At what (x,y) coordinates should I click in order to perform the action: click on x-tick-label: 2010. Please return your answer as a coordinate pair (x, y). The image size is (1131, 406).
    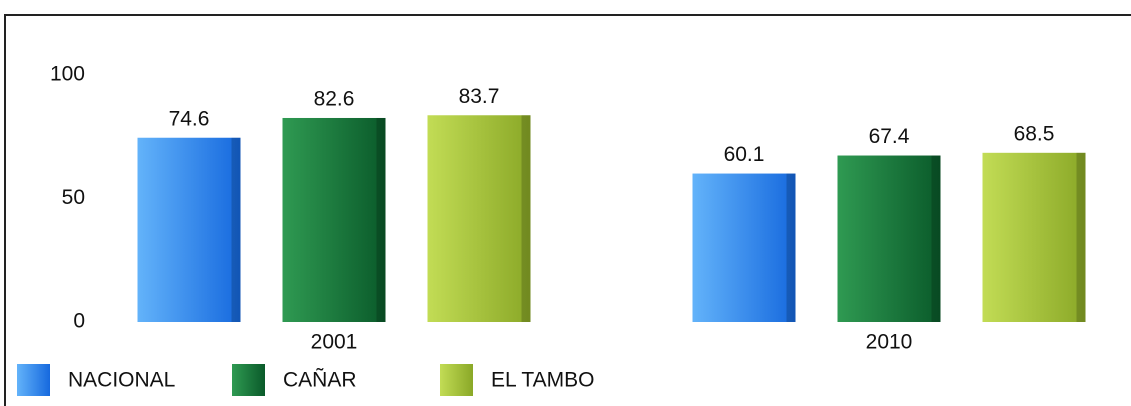
    Looking at the image, I should click on (889, 342).